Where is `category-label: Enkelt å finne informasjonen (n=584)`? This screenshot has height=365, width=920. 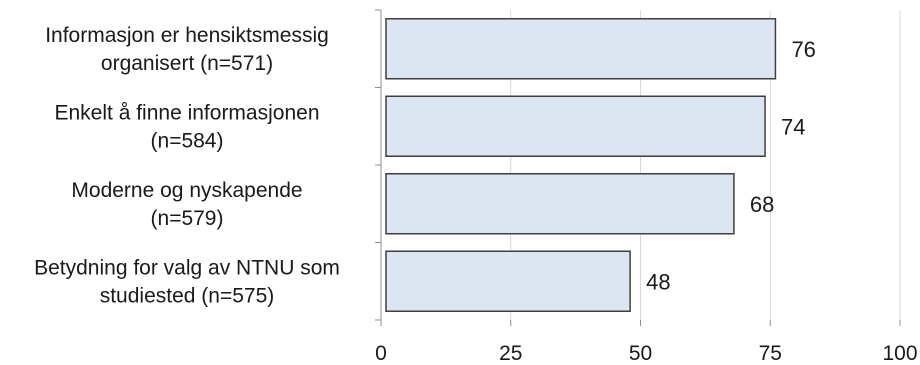
category-label: Enkelt å finne informasjonen (n=584) is located at coordinates (187, 126).